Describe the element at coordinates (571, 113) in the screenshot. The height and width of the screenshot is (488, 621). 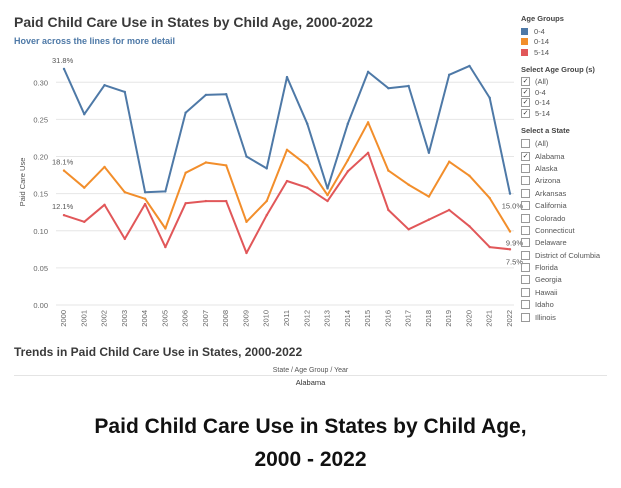
I see `age-group-option-5-14: ✓ 5-14` at that location.